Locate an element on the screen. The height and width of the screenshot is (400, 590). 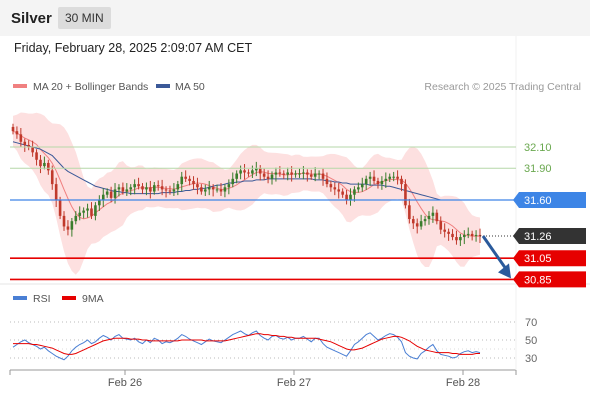
rsi-ma-legend-swatch is located at coordinates (69, 298).